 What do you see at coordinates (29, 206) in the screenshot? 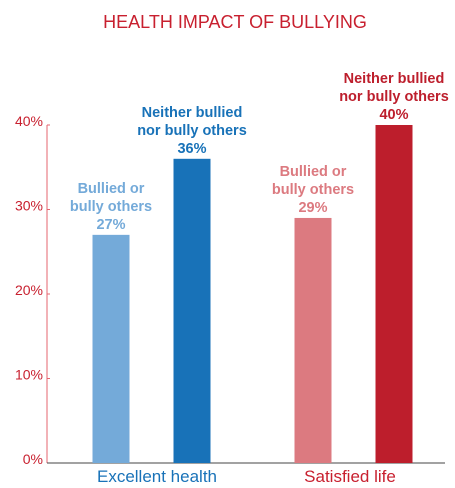
I see `y-tick-label: 30%` at bounding box center [29, 206].